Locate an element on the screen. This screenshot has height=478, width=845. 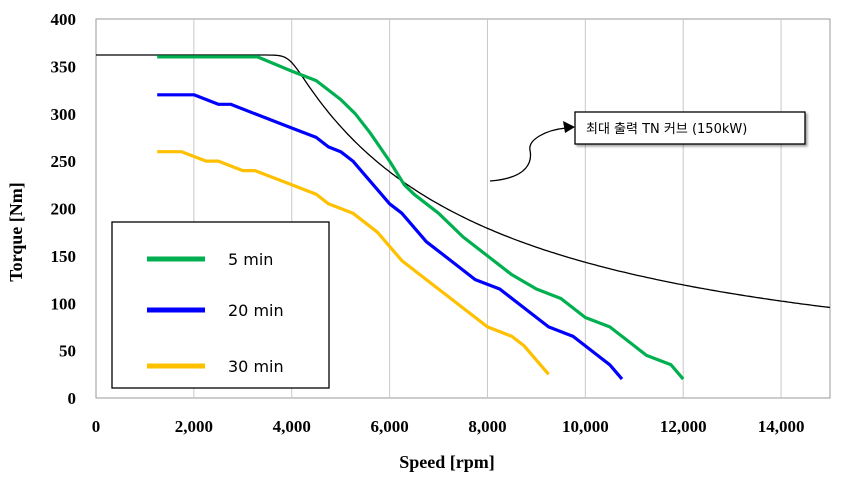
legend-box is located at coordinates (220, 305).